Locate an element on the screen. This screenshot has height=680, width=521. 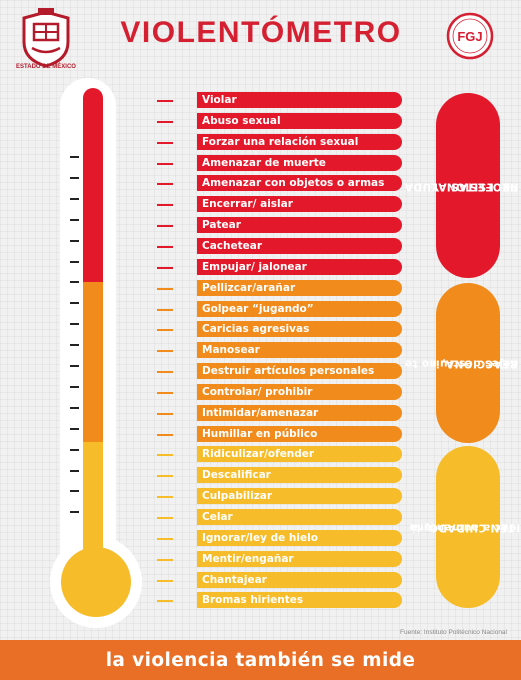
violence-item-red: Amenazar con objetos o armas is located at coordinates (299, 183).